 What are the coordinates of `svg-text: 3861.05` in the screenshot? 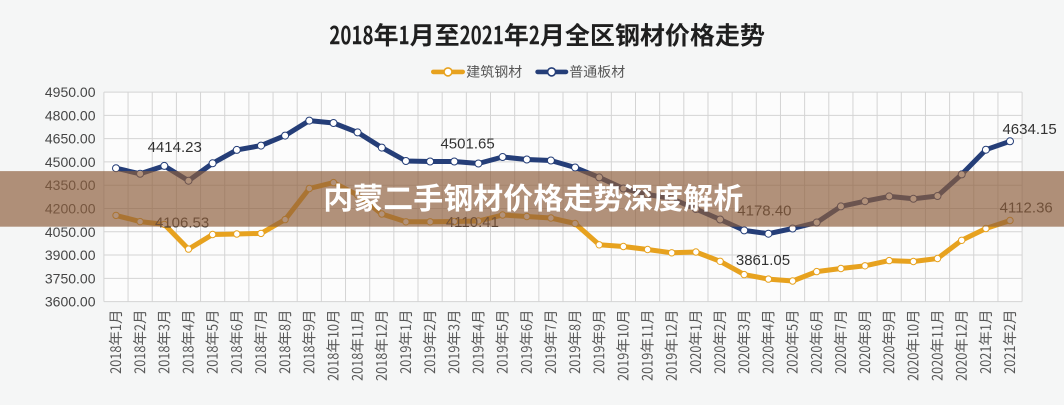 It's located at (763, 260).